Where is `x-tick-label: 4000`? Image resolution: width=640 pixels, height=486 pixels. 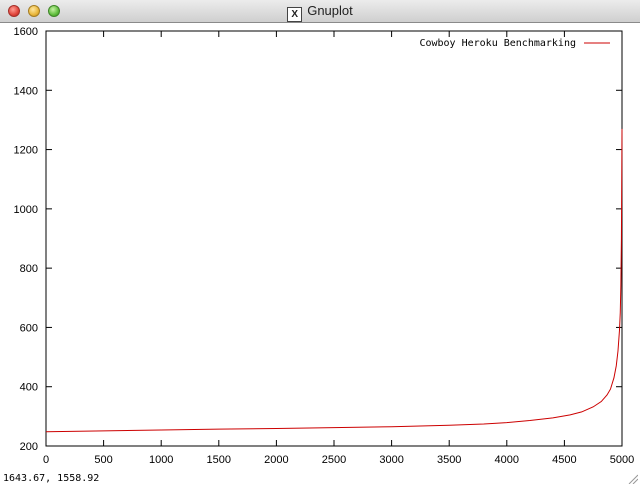
x-tick-label: 4000 is located at coordinates (507, 460).